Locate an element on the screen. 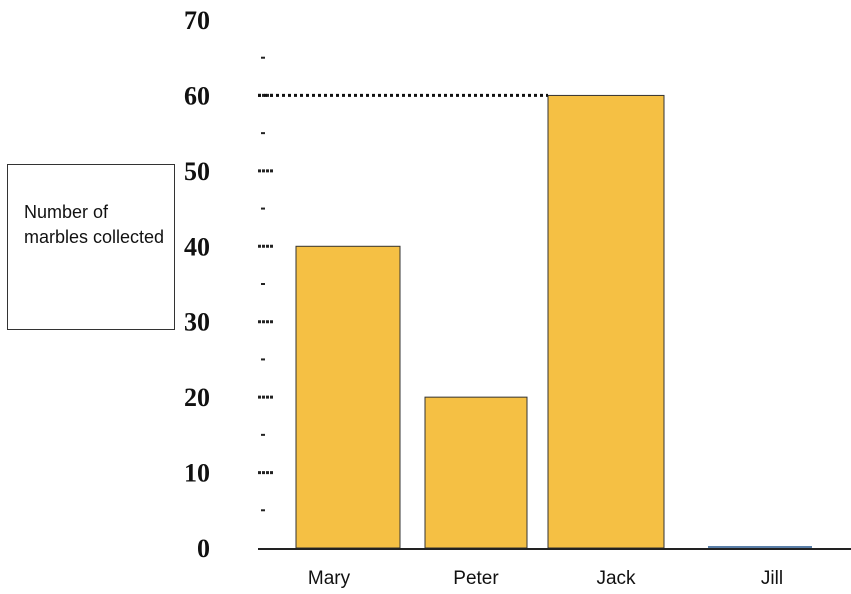 Image resolution: width=851 pixels, height=594 pixels. x-axis-labels: Mary Peter Jack Jill is located at coordinates (545, 578).